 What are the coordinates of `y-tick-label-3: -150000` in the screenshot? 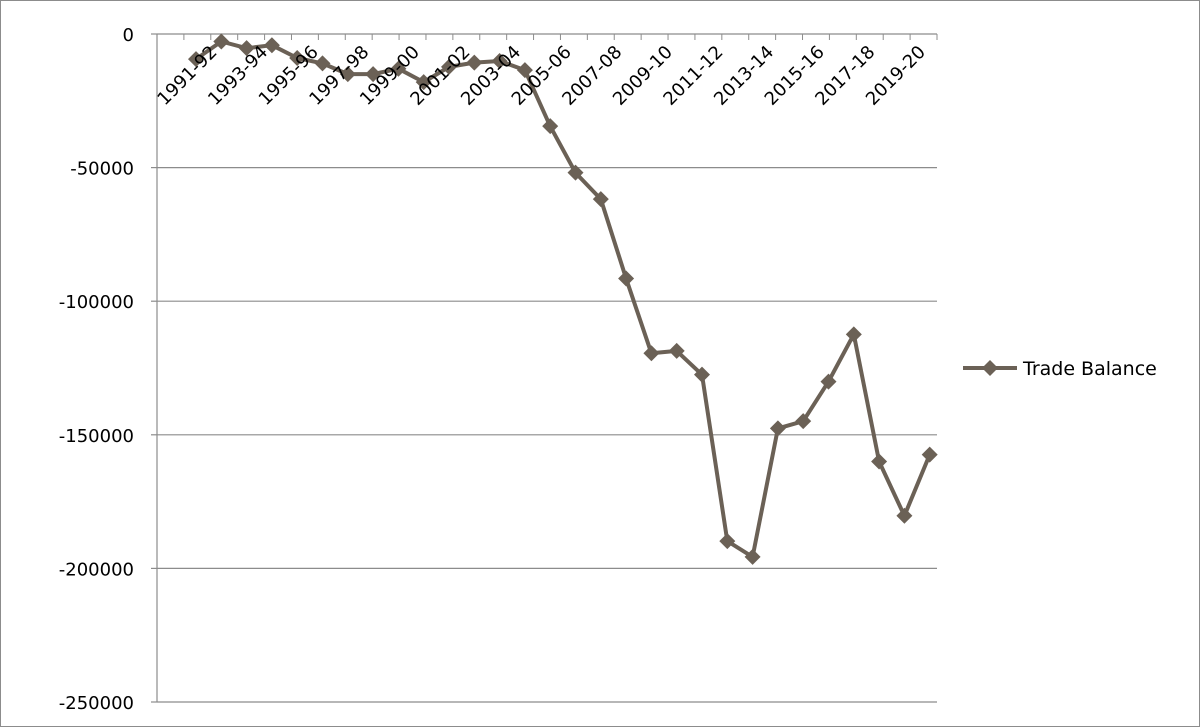 It's located at (96, 436).